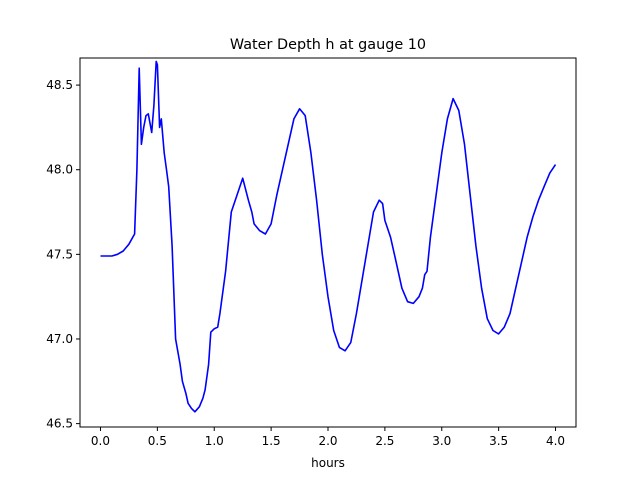 The width and height of the screenshot is (640, 480). I want to click on x-axis: 0.0 0.5 1.0 1.5 2.0 2.5 3.0 3.5 4.0, so click(328, 437).